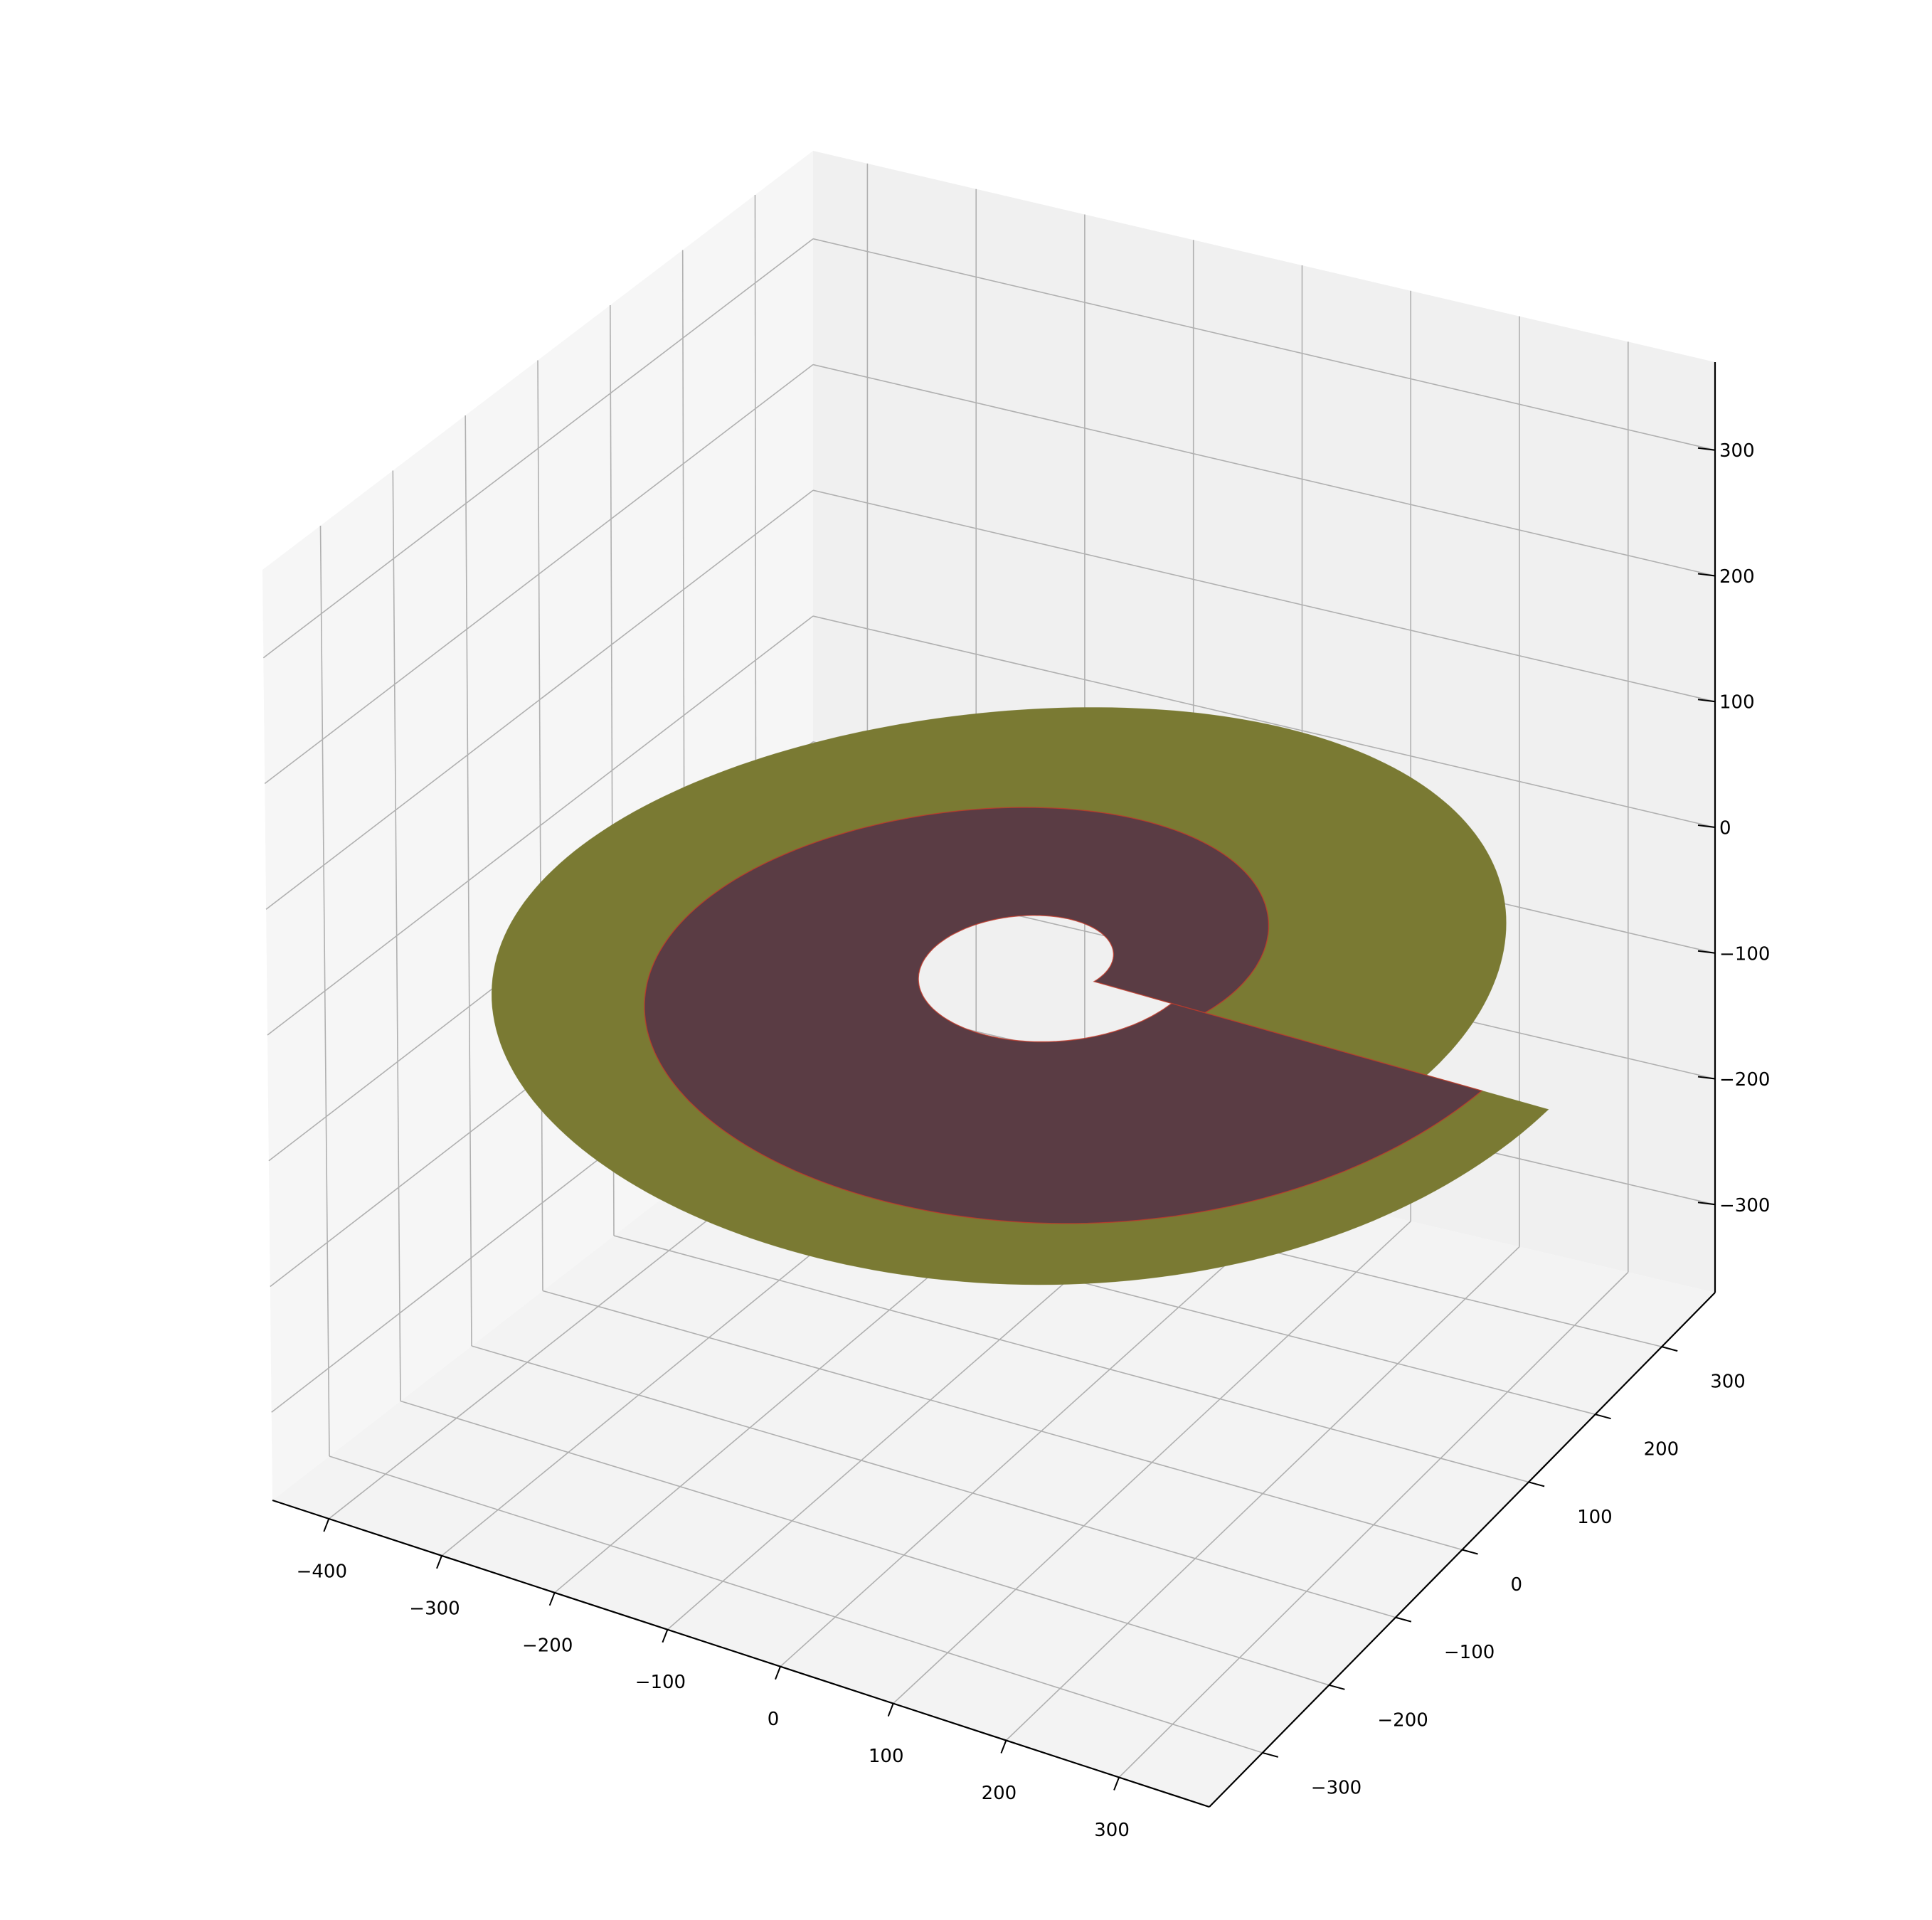 This screenshot has width=1932, height=1920. Describe the element at coordinates (1112, 1830) in the screenshot. I see `x-tick-label: 300` at that location.